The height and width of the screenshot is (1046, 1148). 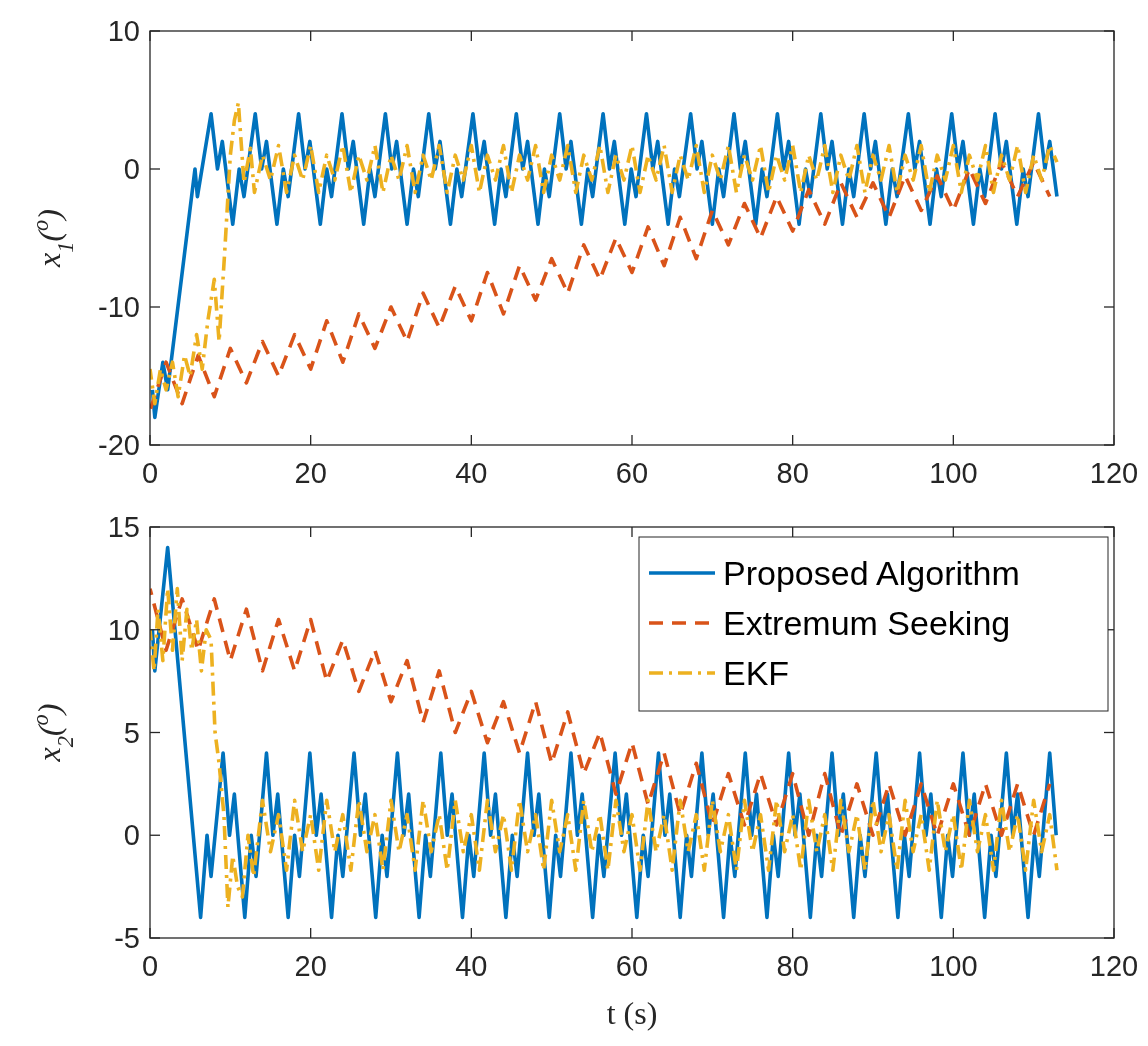 I want to click on legend-label: Extremum Seeking, so click(x=867, y=623).